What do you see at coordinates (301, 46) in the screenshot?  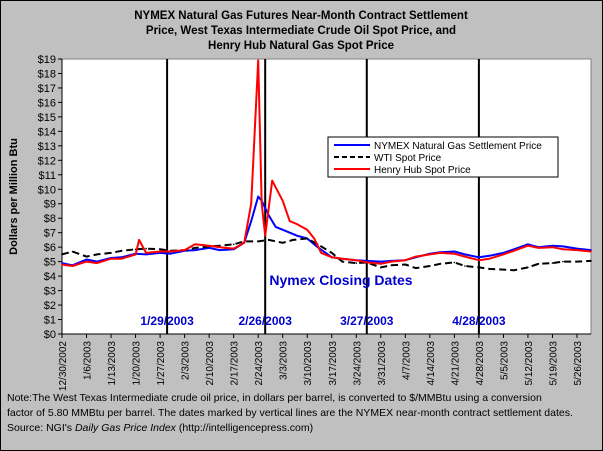 I see `title-line-3: Henry Hub Natural Gas Spot Price` at bounding box center [301, 46].